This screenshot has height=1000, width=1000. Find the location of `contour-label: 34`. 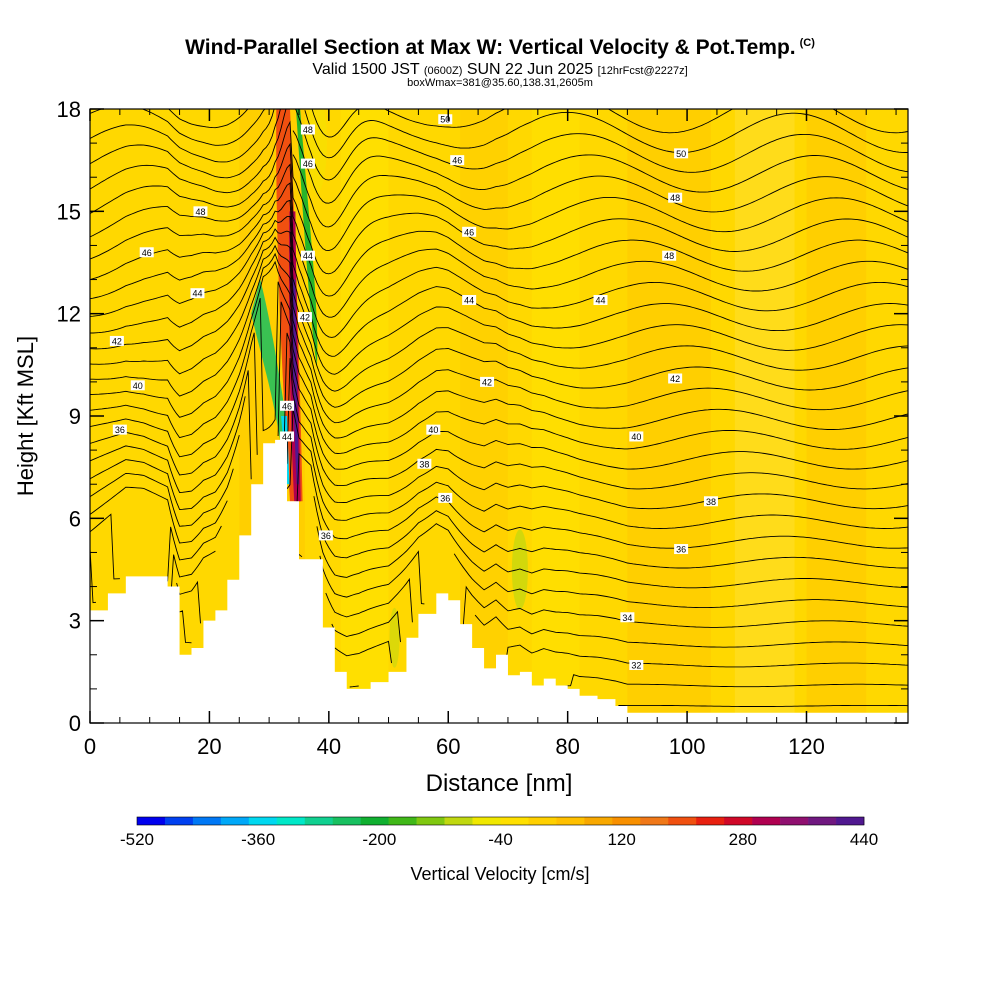

contour-label: 34 is located at coordinates (627, 617).